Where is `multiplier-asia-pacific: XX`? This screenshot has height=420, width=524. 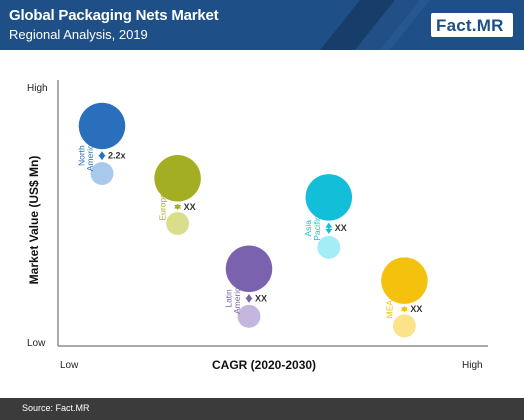 multiplier-asia-pacific: XX is located at coordinates (341, 228).